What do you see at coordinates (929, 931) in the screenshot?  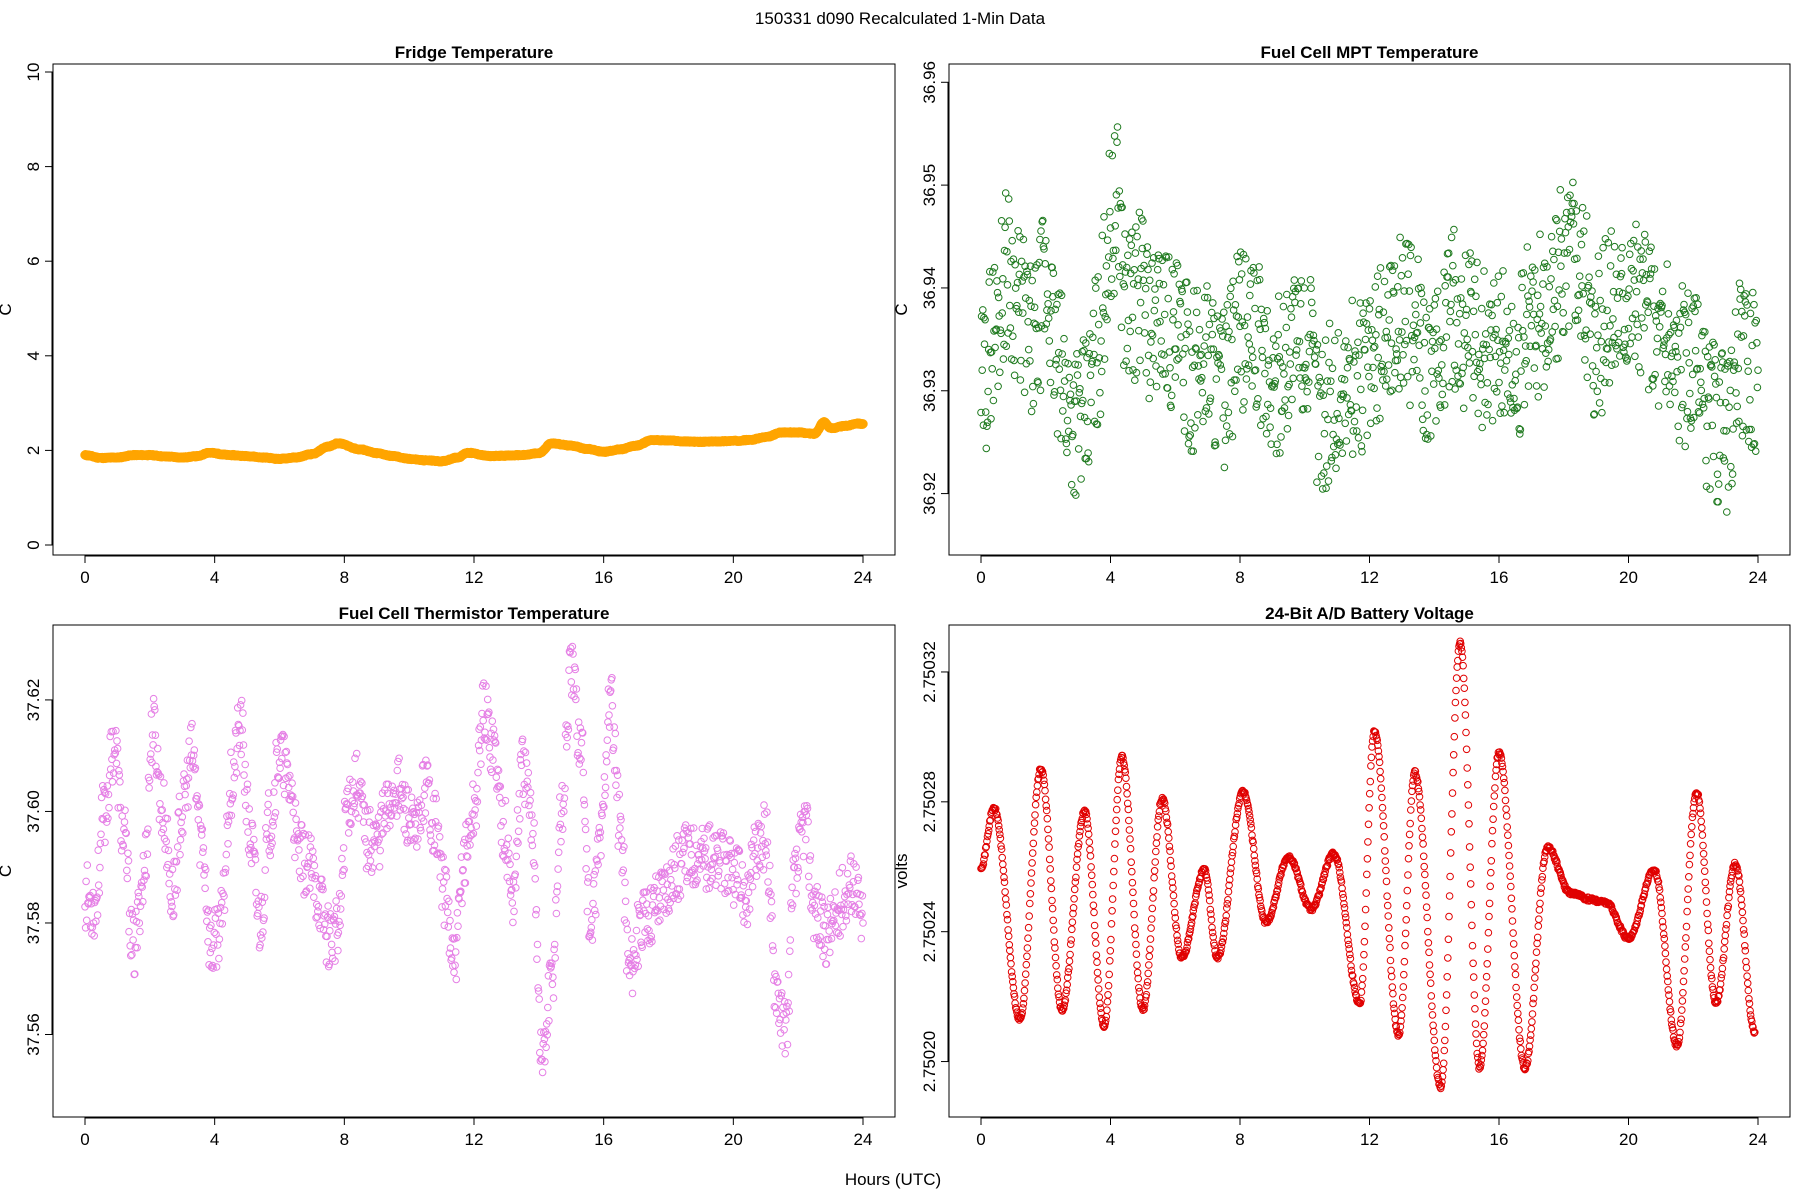 I see `y-tick-label: 2.75024` at bounding box center [929, 931].